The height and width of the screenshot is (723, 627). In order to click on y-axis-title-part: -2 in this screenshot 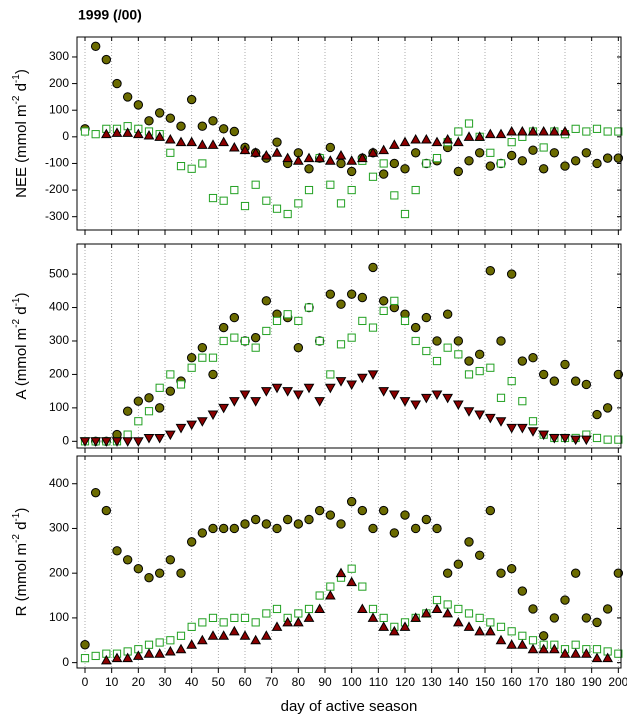, I will do `click(16, 538)`.